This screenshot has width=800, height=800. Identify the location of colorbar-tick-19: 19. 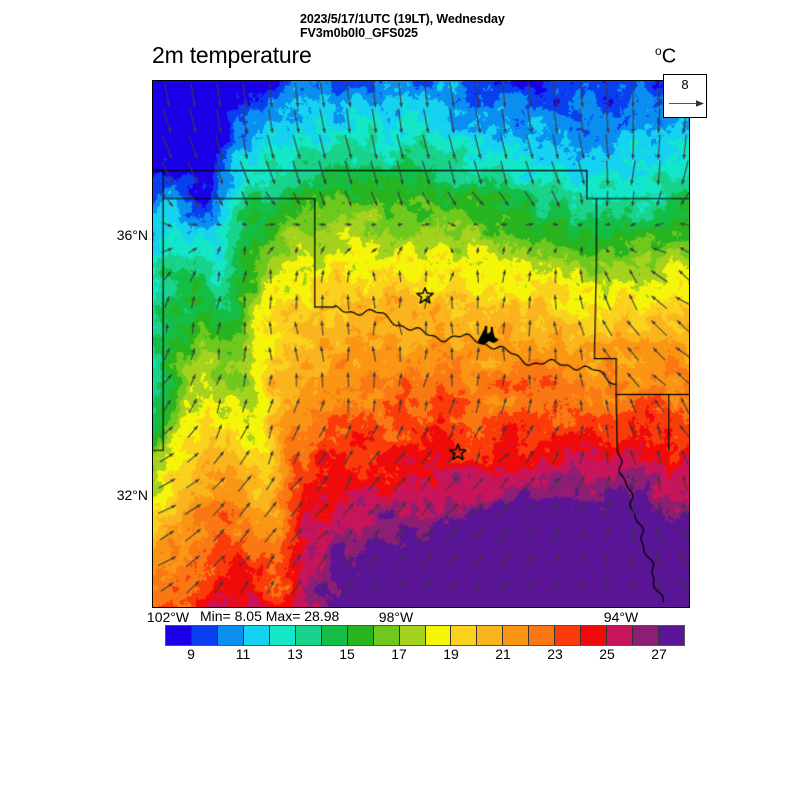
(451, 654).